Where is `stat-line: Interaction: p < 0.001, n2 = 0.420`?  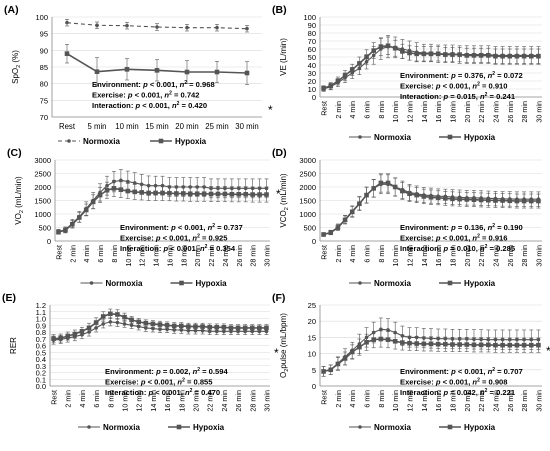
stat-line: Interaction: p < 0.001, n2 = 0.420 is located at coordinates (149, 105).